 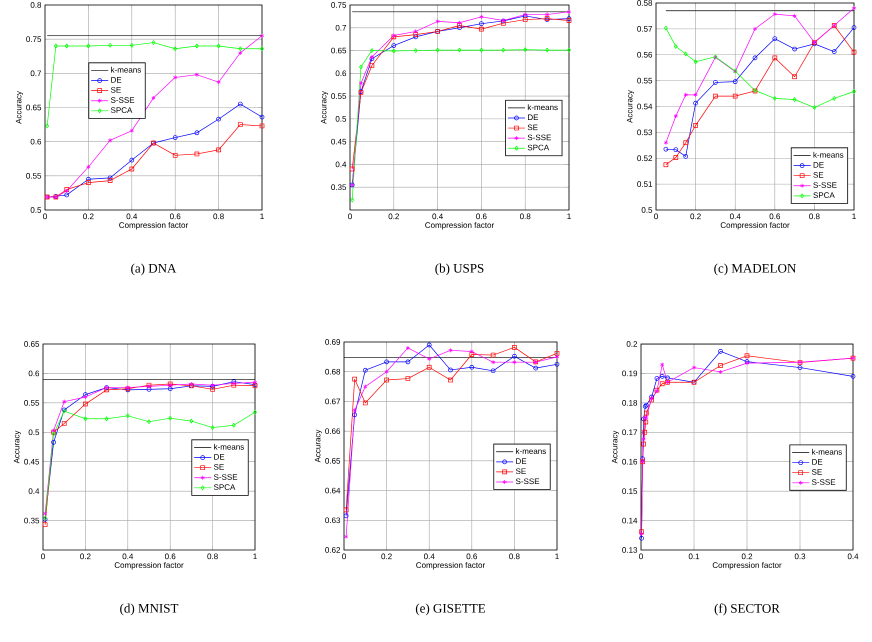 I want to click on text: (d) MNIST, so click(x=149, y=610).